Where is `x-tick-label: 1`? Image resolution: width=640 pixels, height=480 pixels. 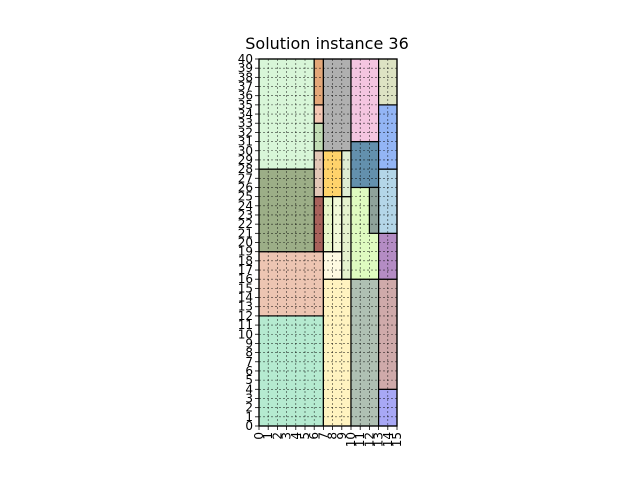
x-tick-label: 1 is located at coordinates (268, 436).